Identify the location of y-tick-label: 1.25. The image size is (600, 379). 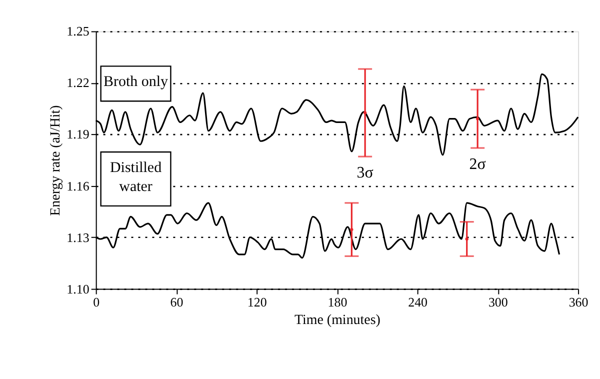
(78, 31).